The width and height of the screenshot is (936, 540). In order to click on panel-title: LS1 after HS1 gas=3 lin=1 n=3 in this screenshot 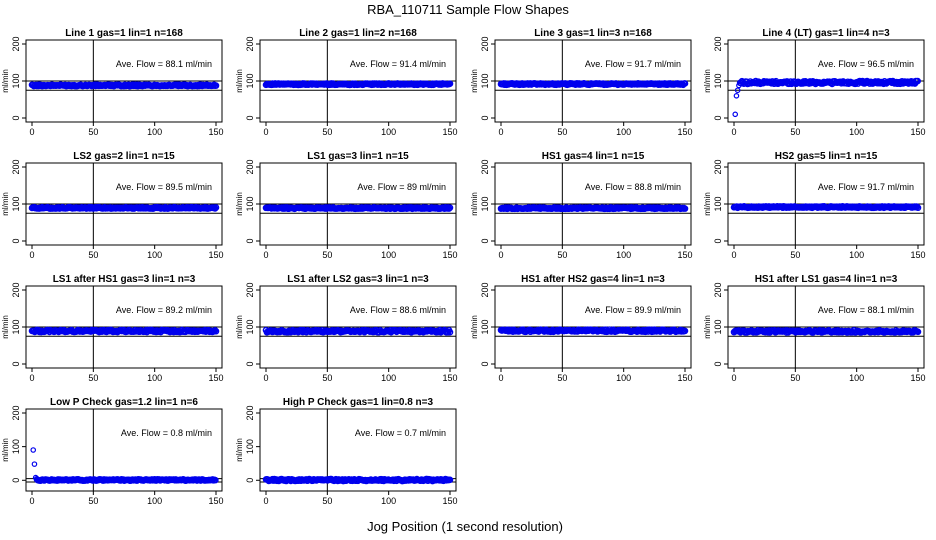, I will do `click(124, 279)`.